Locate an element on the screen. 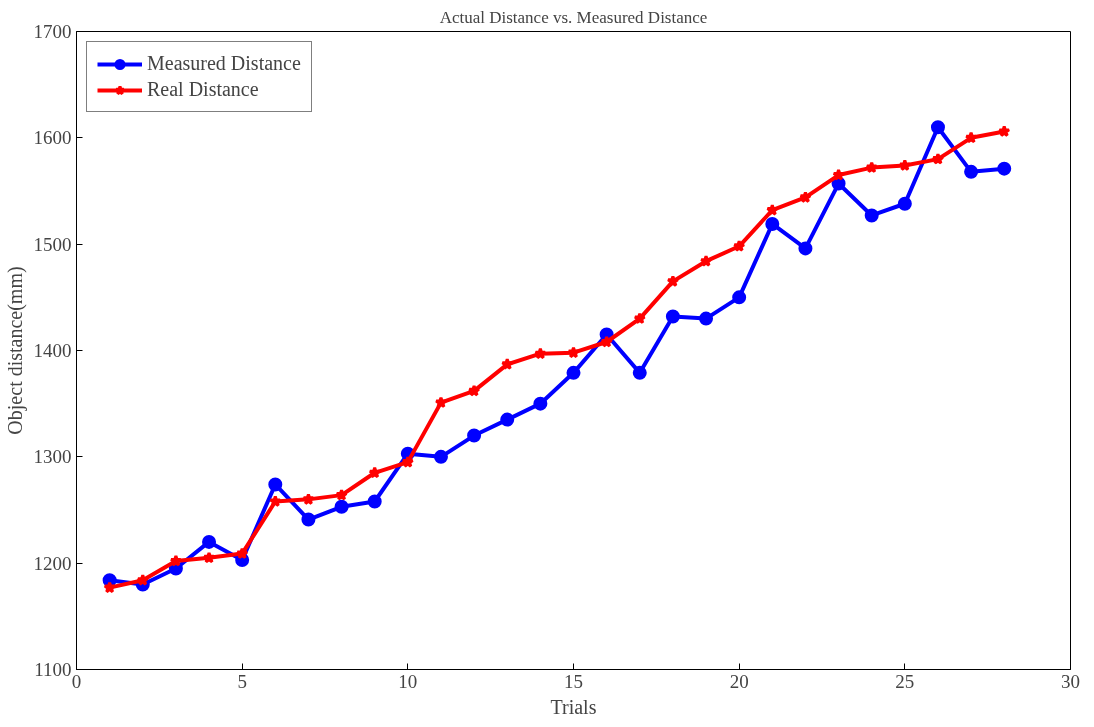 The image size is (1094, 727). x-tick-label: 10 is located at coordinates (408, 681).